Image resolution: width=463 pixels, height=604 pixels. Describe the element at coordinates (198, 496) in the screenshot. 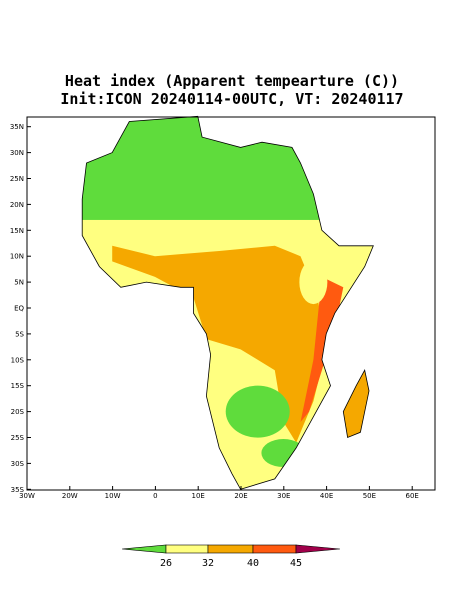

I see `x-tick-label: 10E` at that location.